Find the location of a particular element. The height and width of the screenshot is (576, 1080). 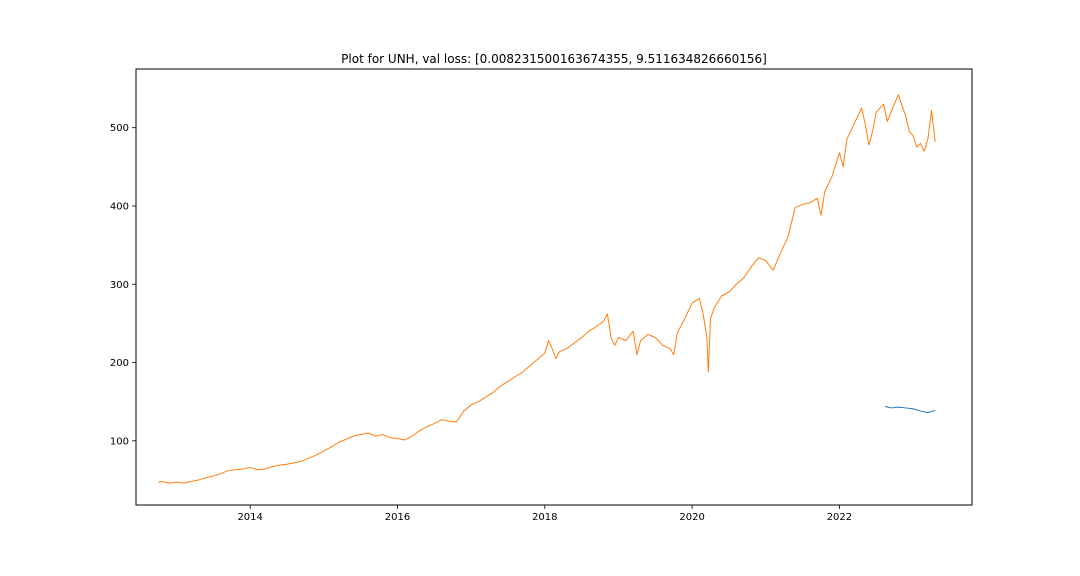

x-tick-label: 2022 is located at coordinates (839, 517).